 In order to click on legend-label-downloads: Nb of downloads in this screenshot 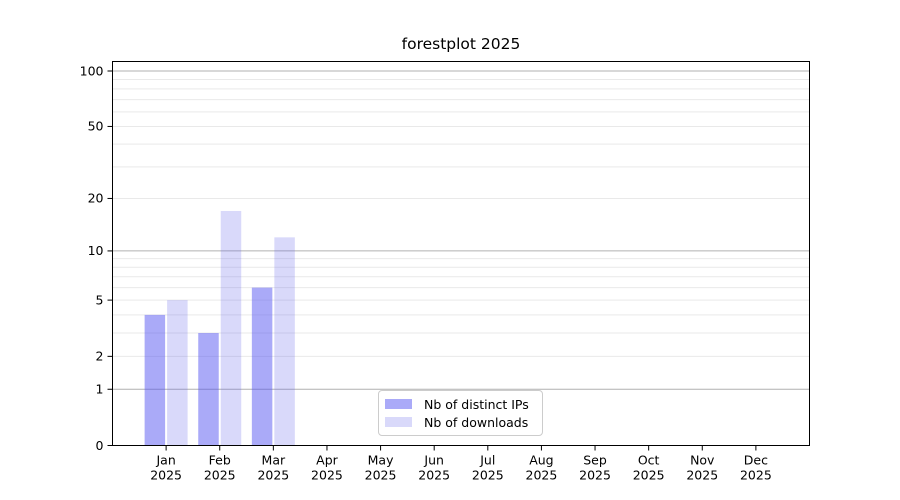, I will do `click(476, 422)`.